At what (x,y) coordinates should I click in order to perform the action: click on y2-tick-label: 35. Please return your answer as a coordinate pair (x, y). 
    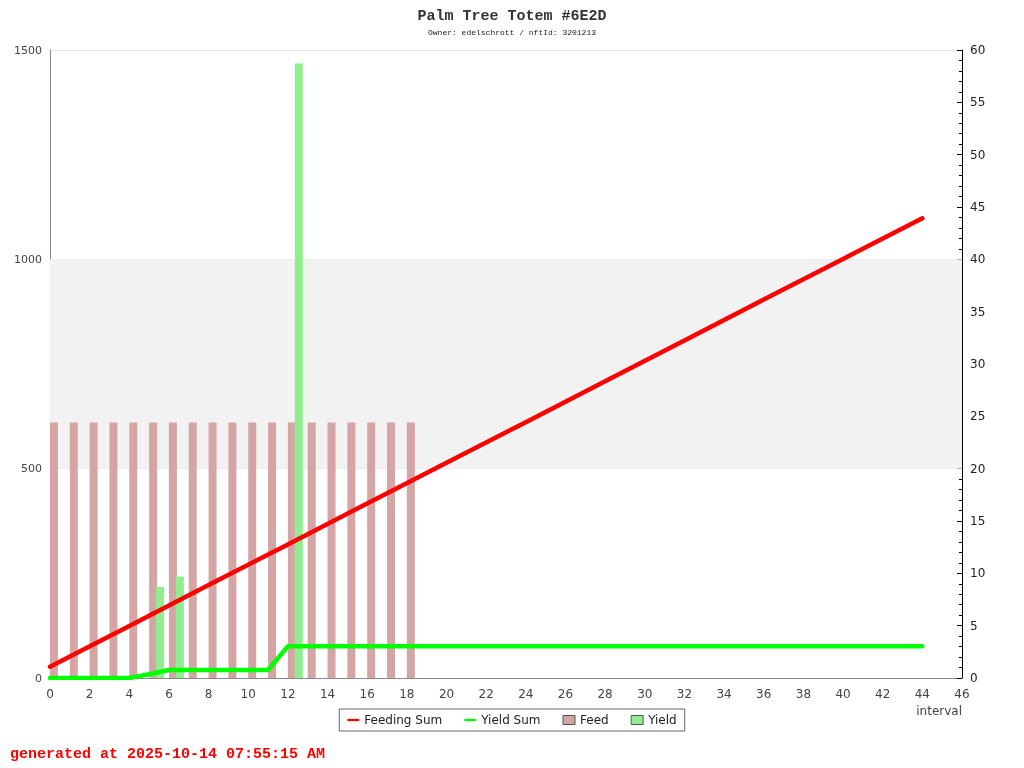
    Looking at the image, I should click on (978, 311).